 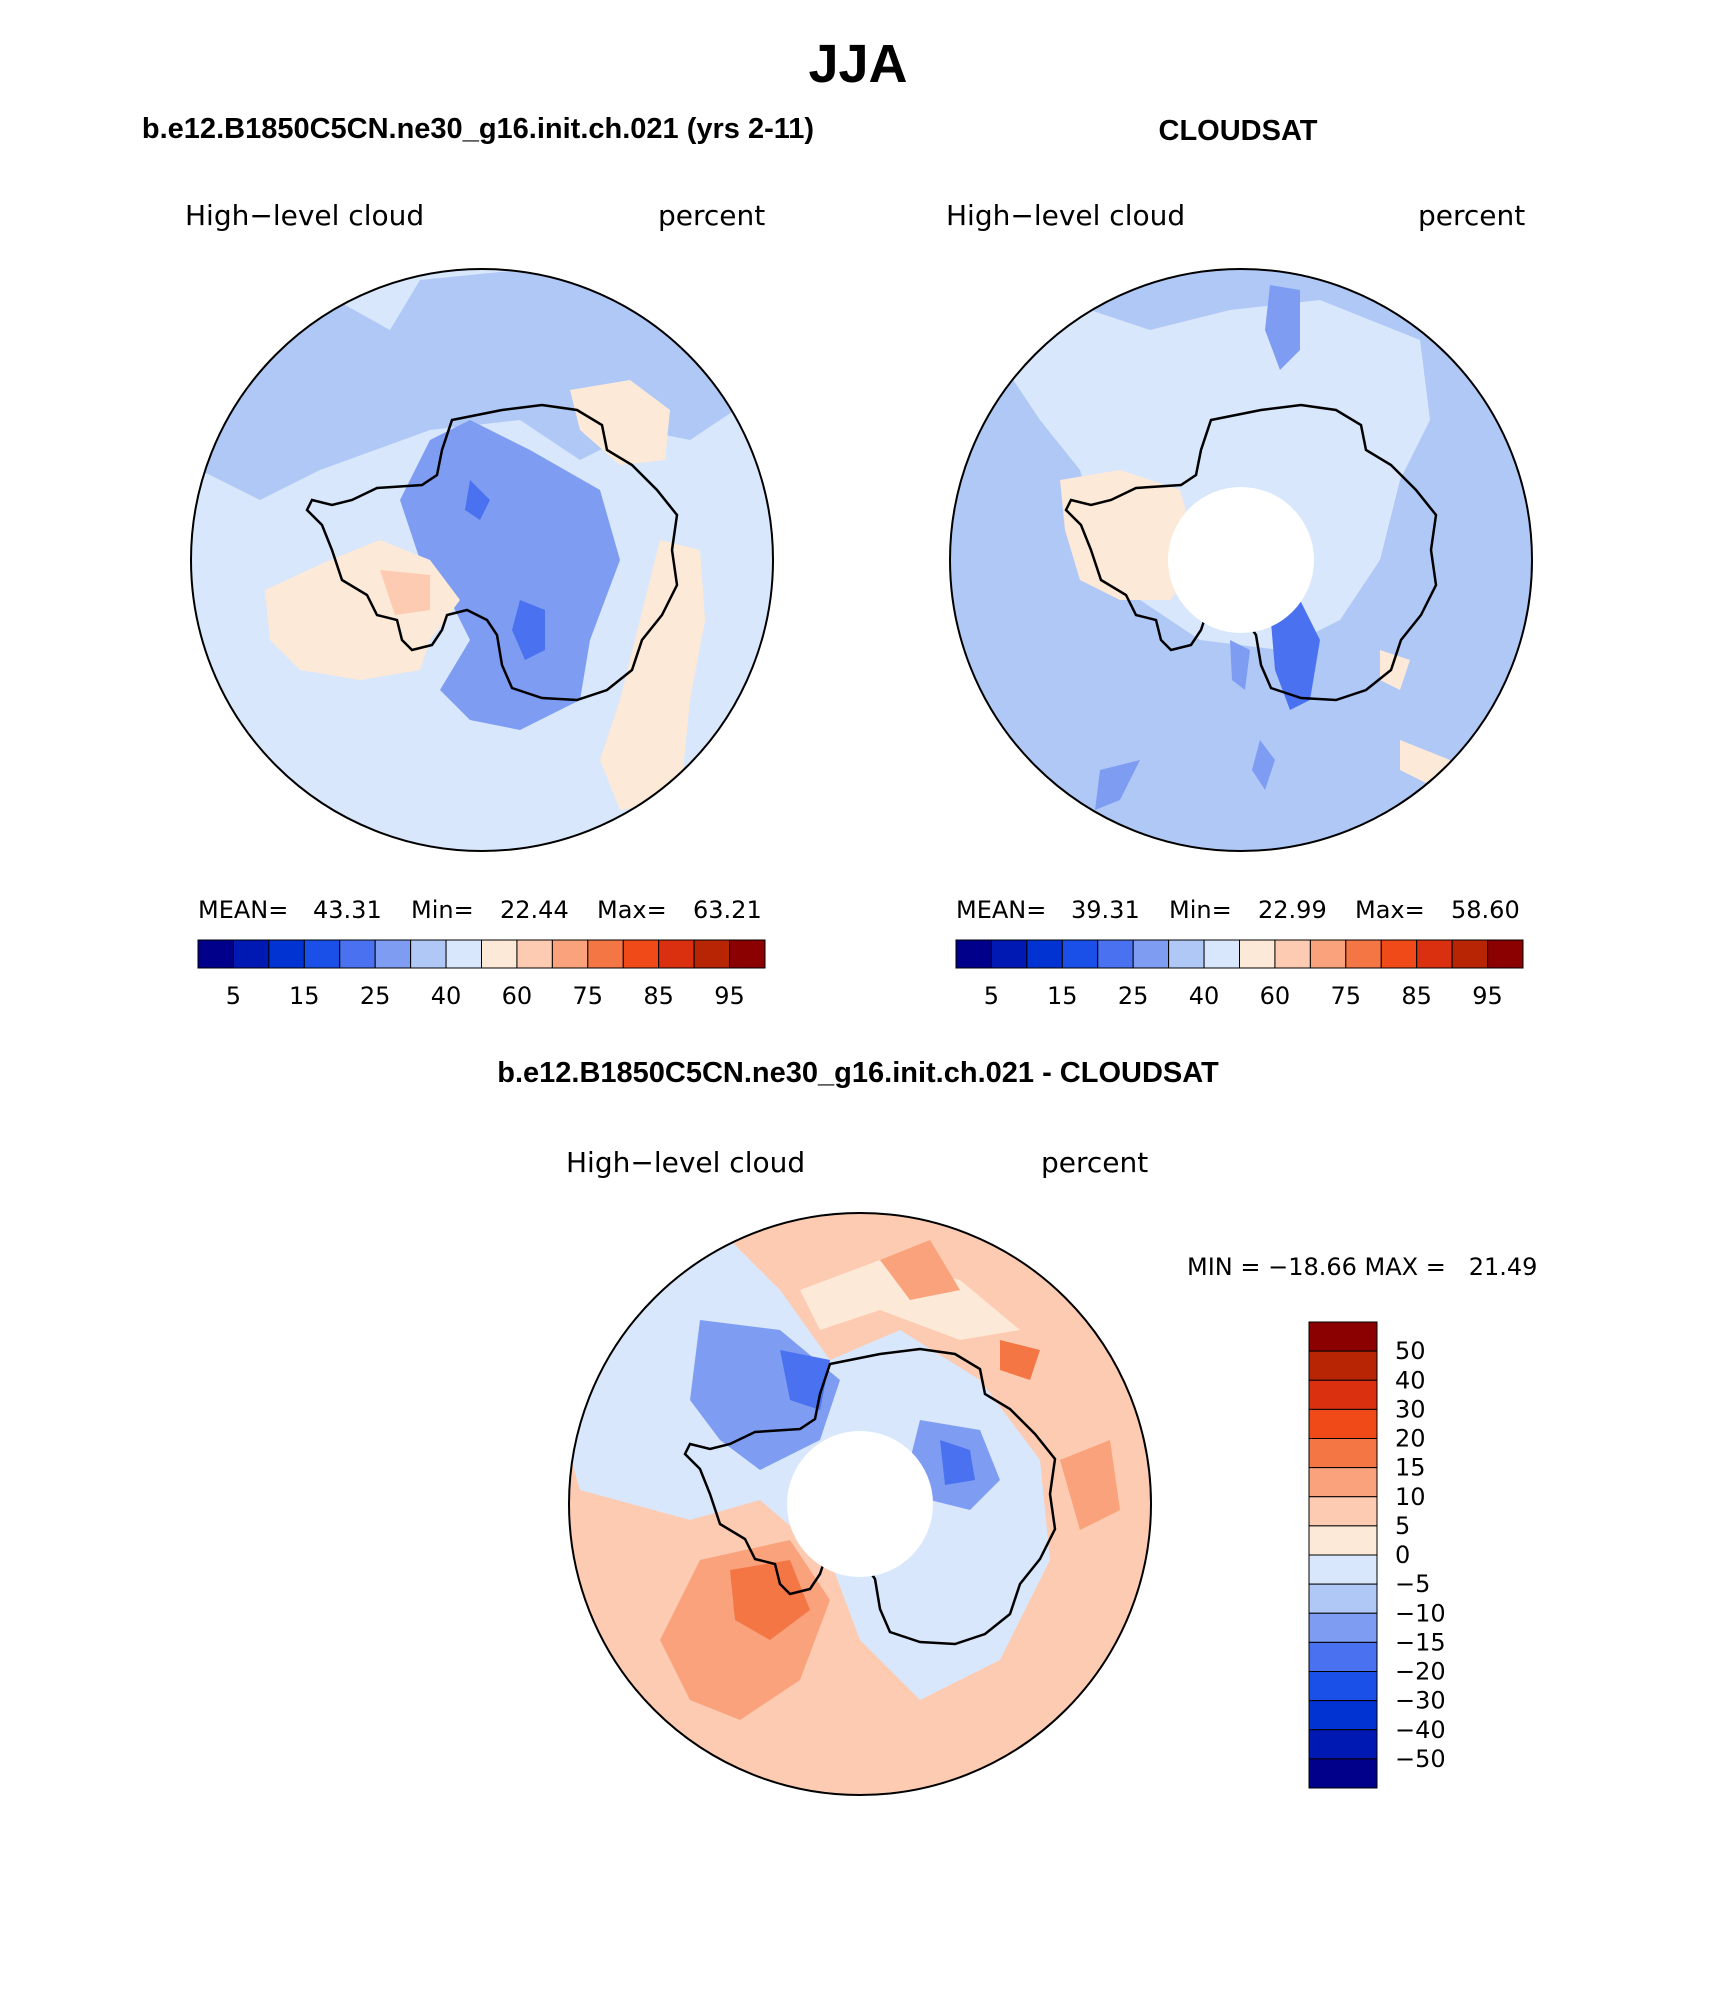 I want to click on colorbar-tick-label: −10, so click(x=1420, y=1613).